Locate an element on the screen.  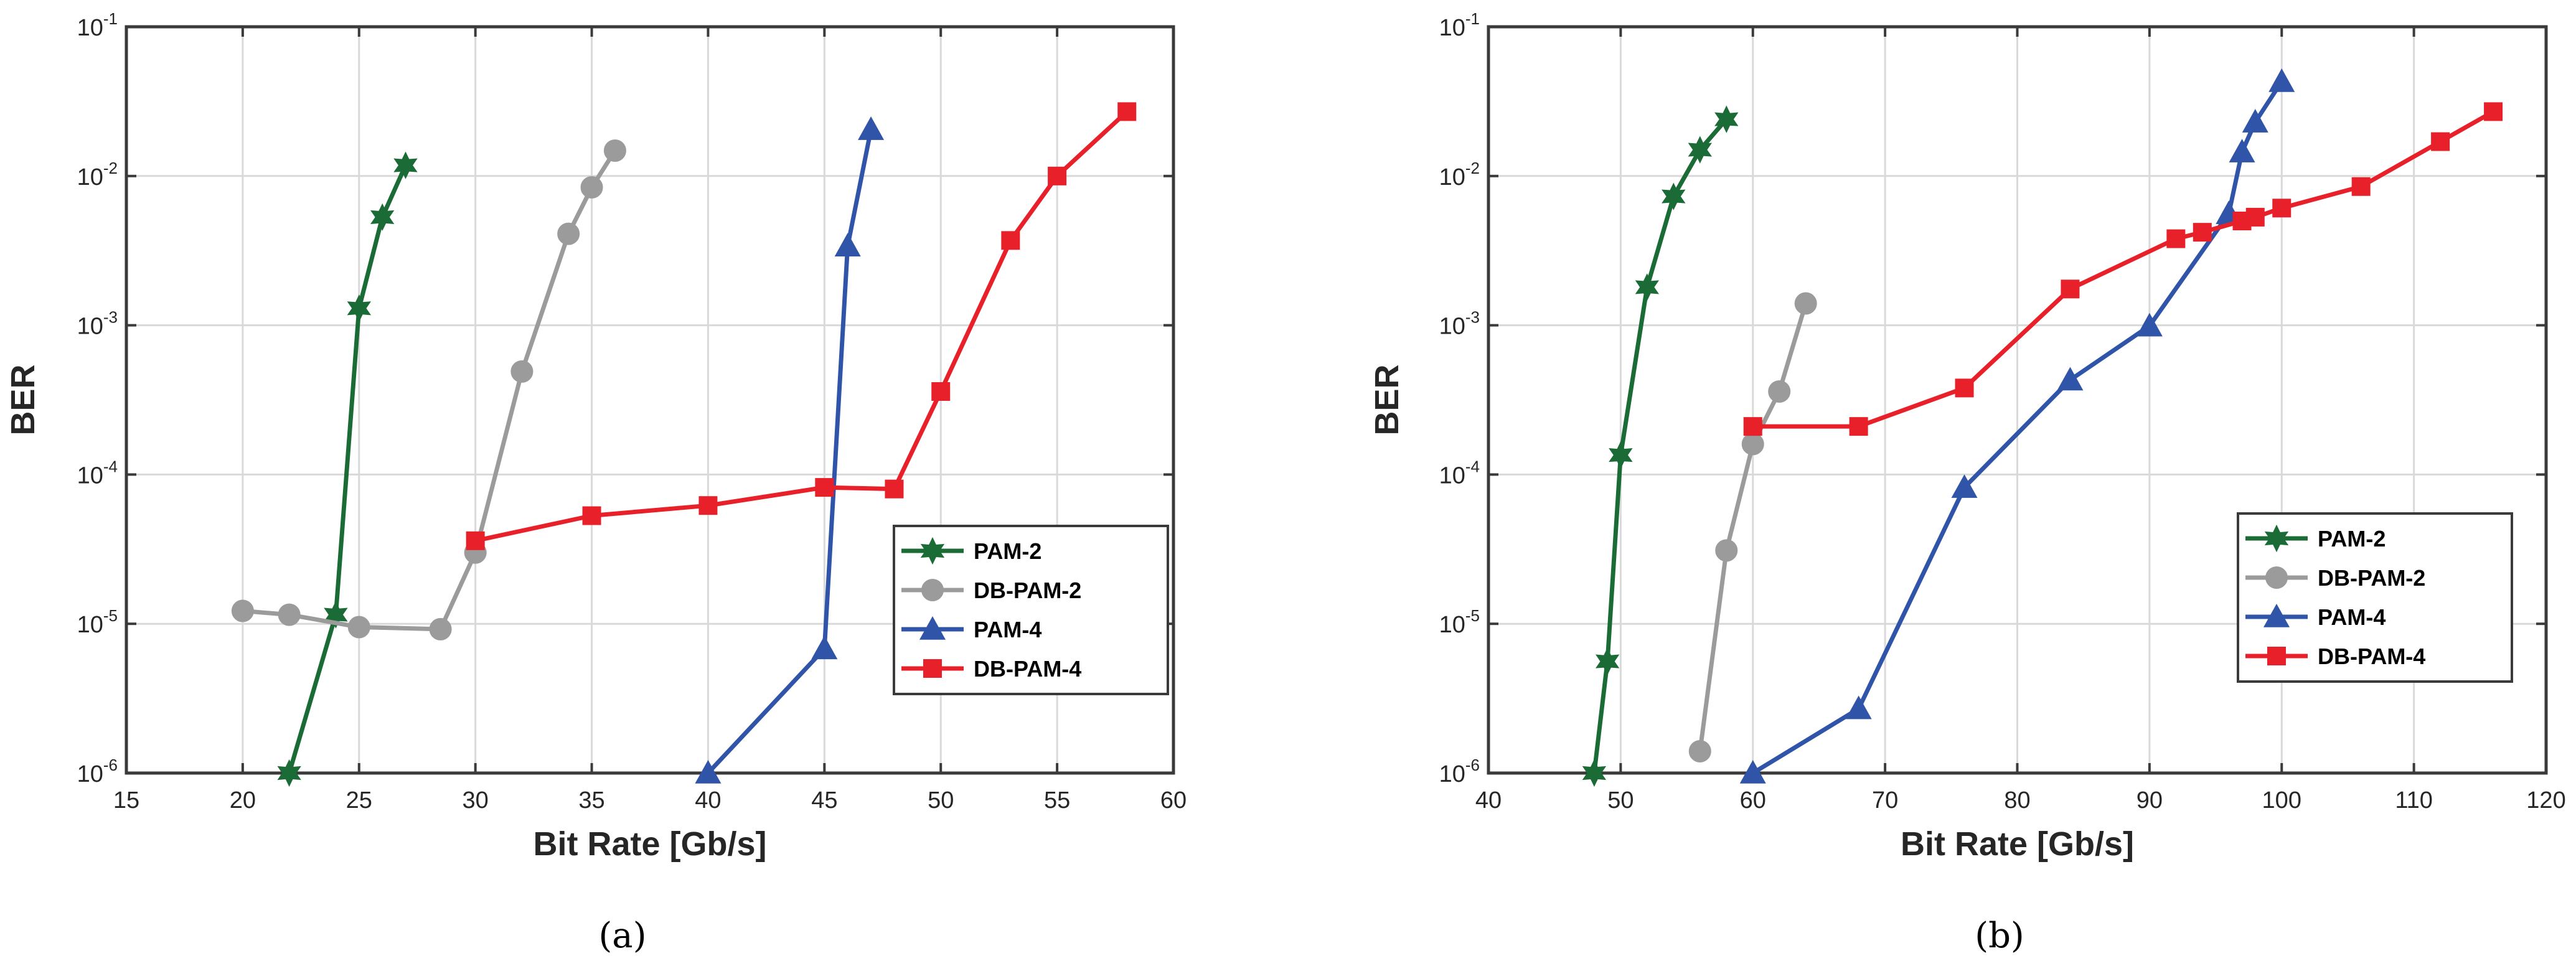
x-tick-label: 55 is located at coordinates (1057, 801).